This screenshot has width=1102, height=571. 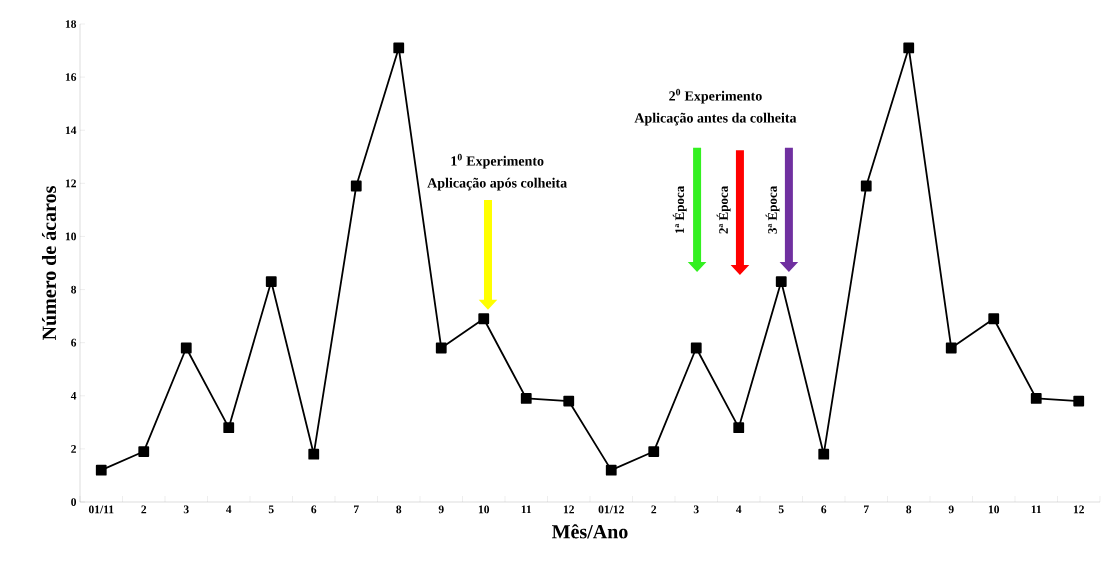 What do you see at coordinates (74, 342) in the screenshot?
I see `y-tick-label: 6` at bounding box center [74, 342].